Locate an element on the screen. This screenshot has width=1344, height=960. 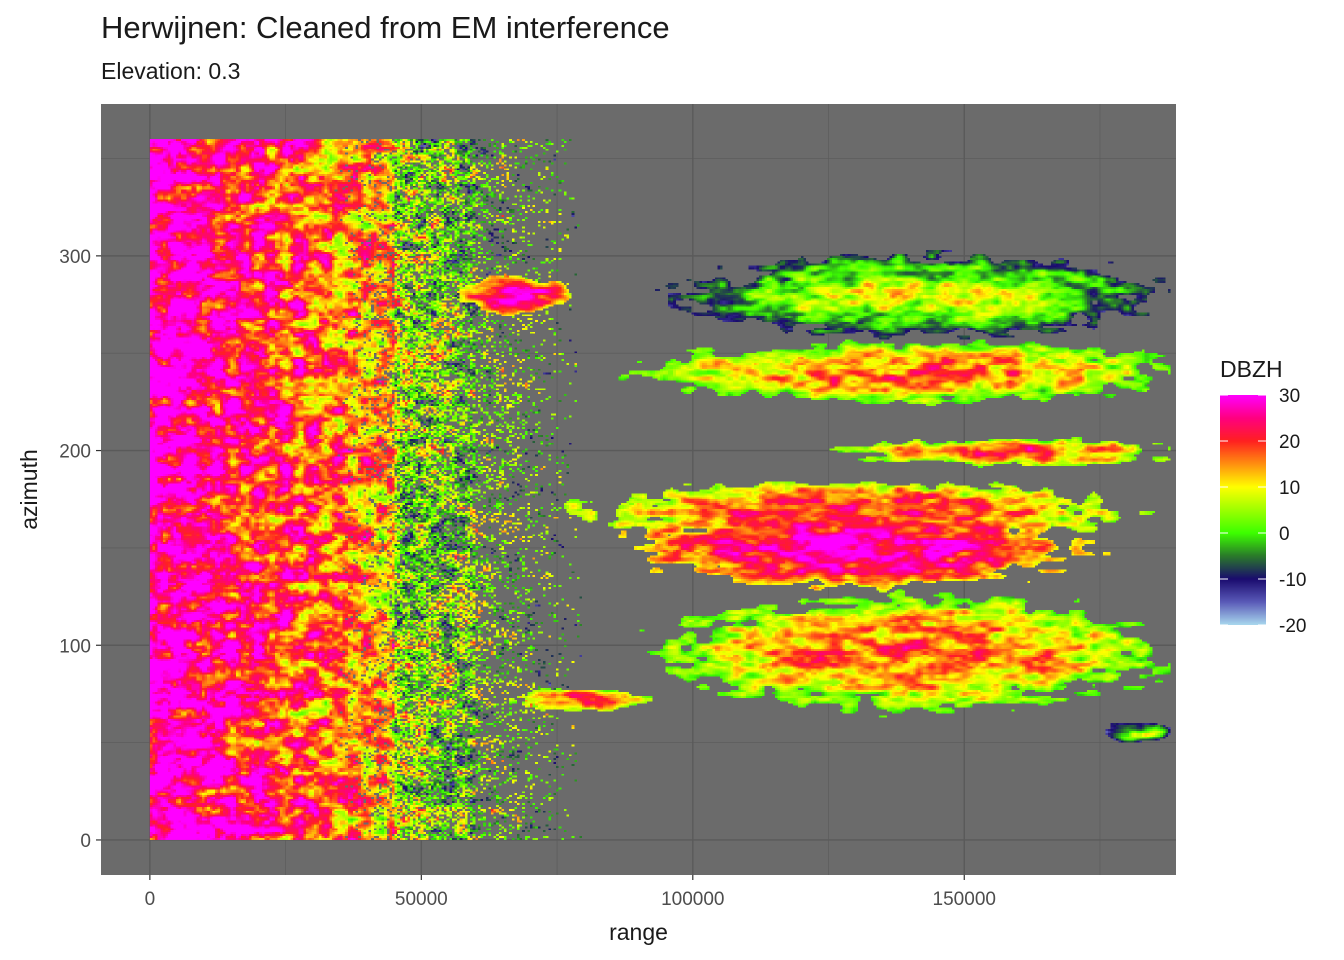
legend-ticks: 30 20 10 0 -10 -20 is located at coordinates (1263, 511).